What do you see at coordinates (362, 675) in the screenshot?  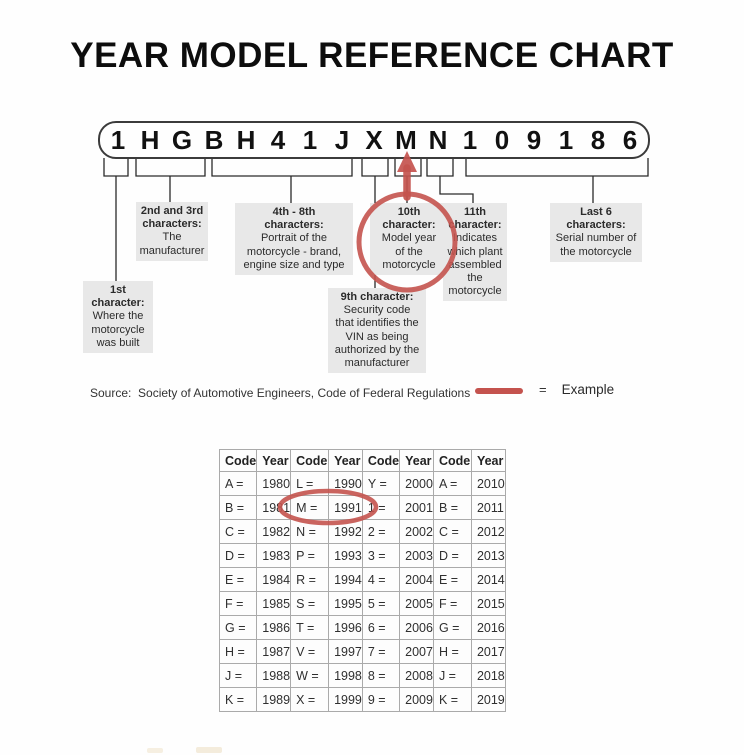 I see `table-row: J = 1988 W = 1998 8 = 2008 J = 2018` at bounding box center [362, 675].